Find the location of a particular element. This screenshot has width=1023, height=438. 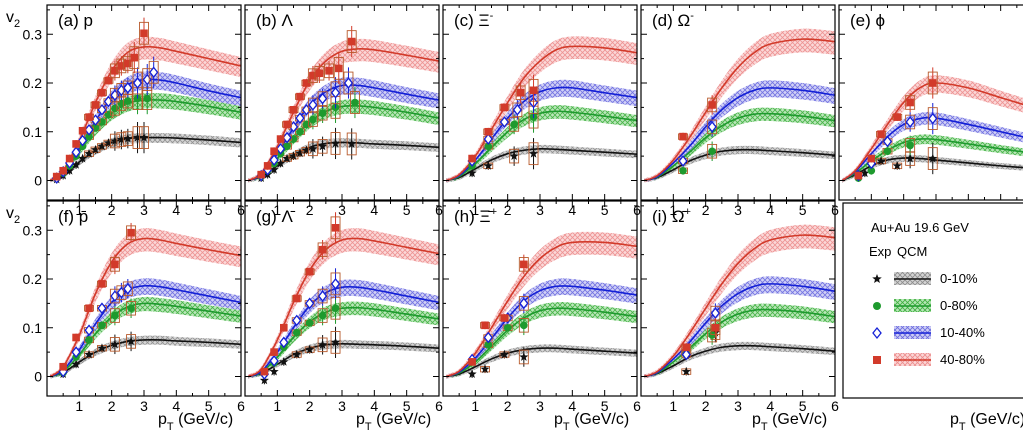

x-tick-label: 5 is located at coordinates (407, 406).